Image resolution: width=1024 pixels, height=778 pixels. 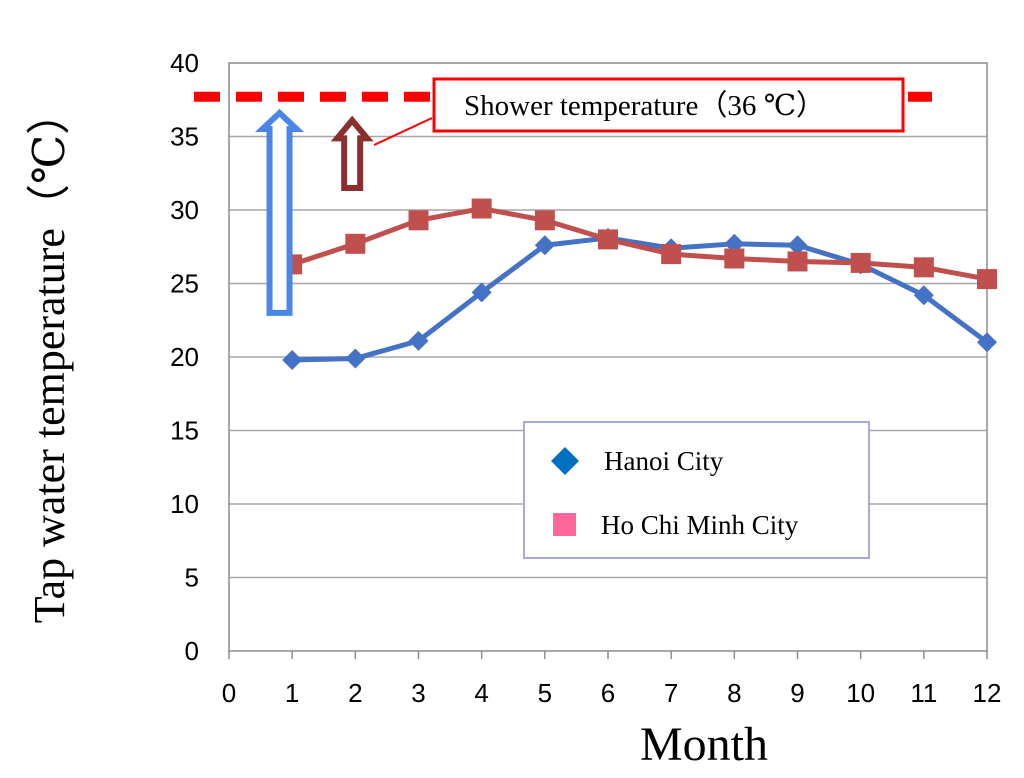 I want to click on legend-label-hcmc: Ho Chi Minh City, so click(x=700, y=525).